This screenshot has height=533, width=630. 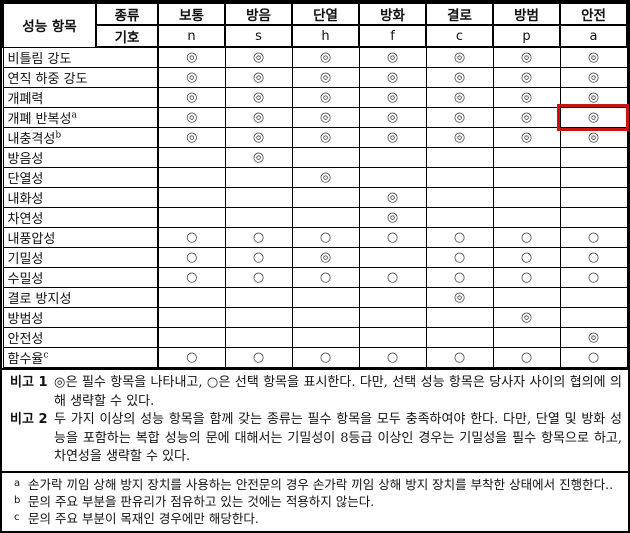 What do you see at coordinates (80, 97) in the screenshot?
I see `row-label: 개폐력` at bounding box center [80, 97].